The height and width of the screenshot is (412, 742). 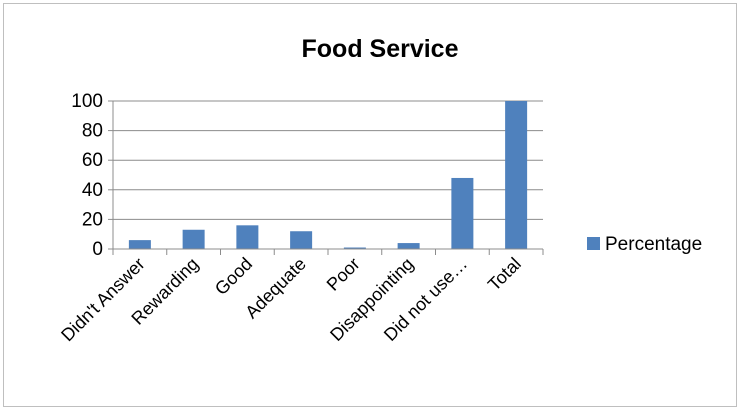 What do you see at coordinates (87, 101) in the screenshot?
I see `y-tick-label: 100` at bounding box center [87, 101].